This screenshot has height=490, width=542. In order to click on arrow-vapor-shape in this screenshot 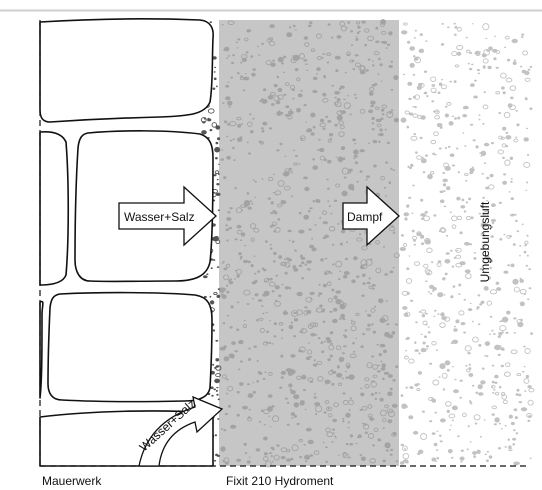, I will do `click(371, 216)`.